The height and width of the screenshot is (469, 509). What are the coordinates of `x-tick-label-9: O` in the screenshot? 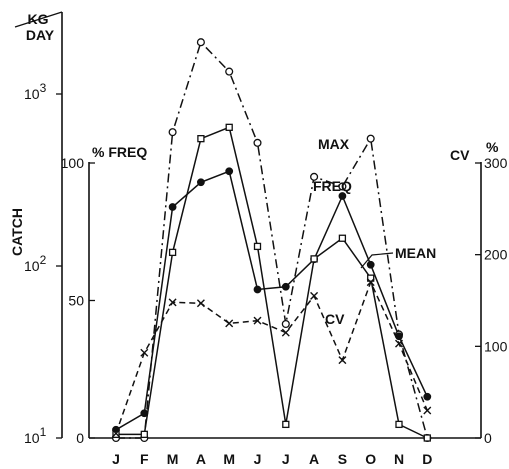 It's located at (370, 459).